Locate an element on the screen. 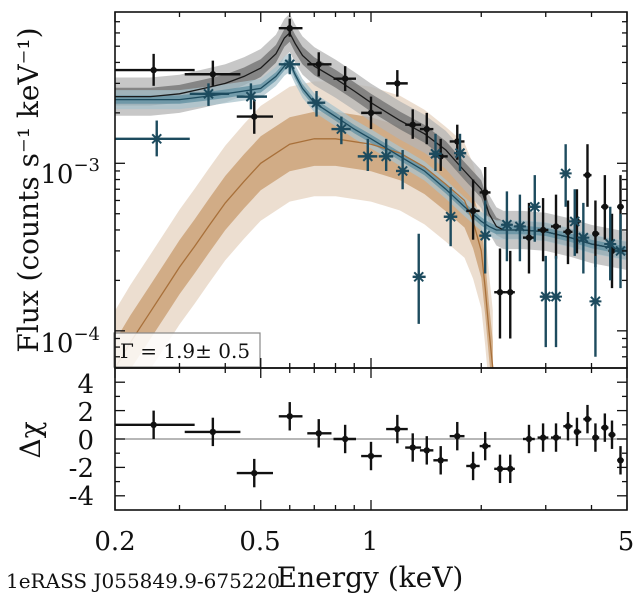  x-tick-0-5: 0.5 is located at coordinates (259, 542).